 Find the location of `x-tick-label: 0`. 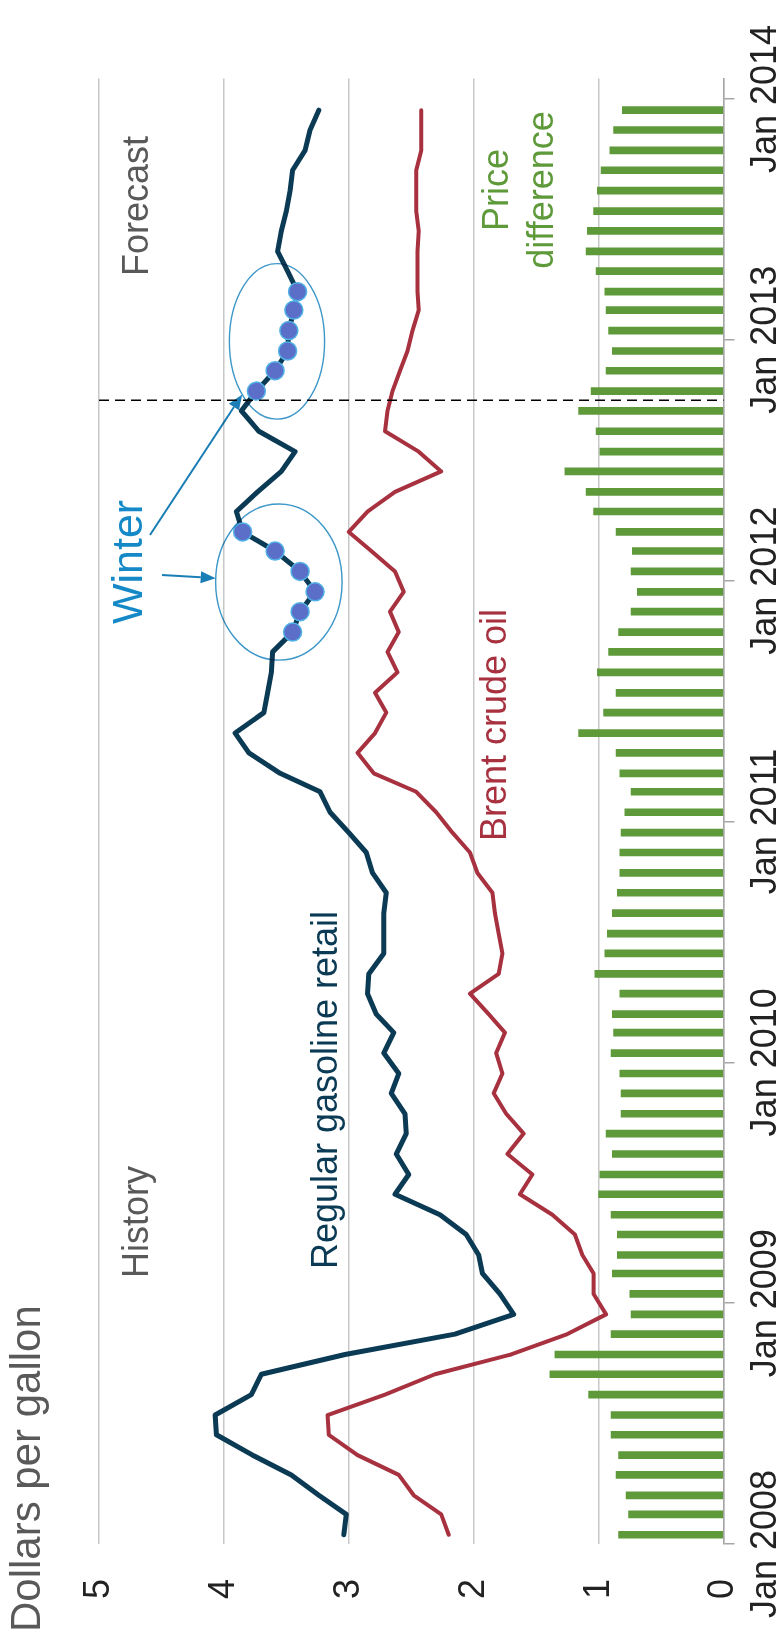

x-tick-label: 0 is located at coordinates (721, 1589).